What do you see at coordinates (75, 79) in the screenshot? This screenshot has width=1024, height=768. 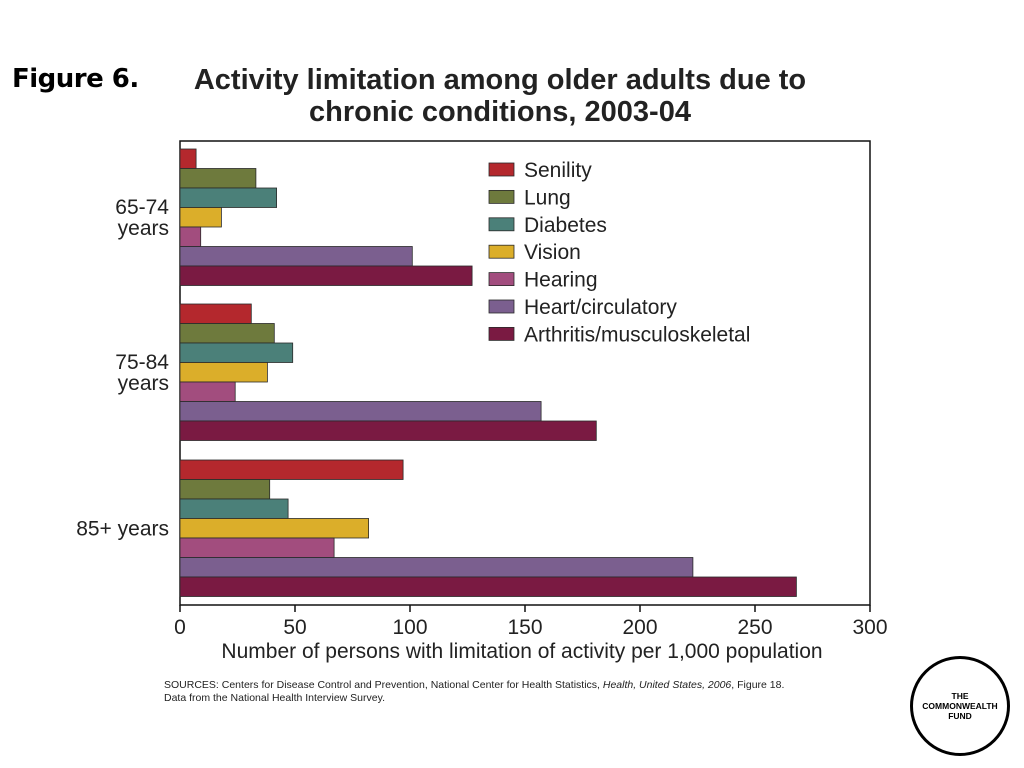 I see `figure-label: Figure 6.` at bounding box center [75, 79].